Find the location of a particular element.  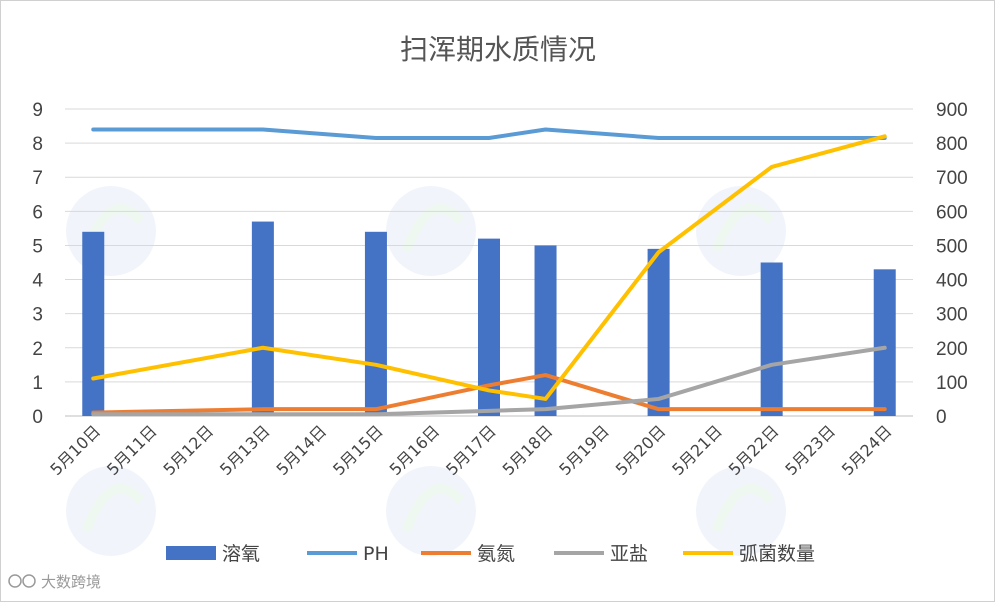

x-tick-label: 5月17日 is located at coordinates (471, 450).